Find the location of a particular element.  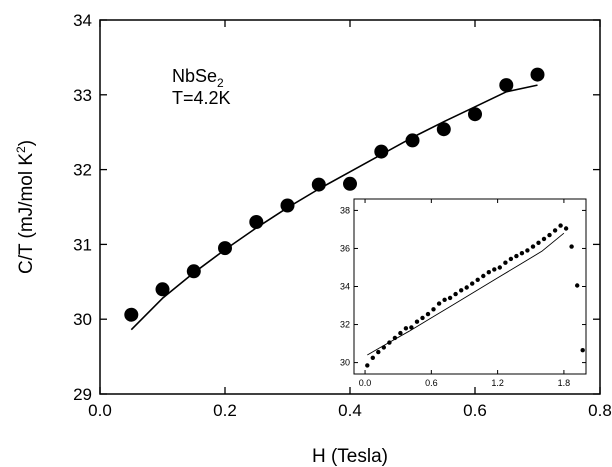

main-y-tick-label: 29 is located at coordinates (82, 394).